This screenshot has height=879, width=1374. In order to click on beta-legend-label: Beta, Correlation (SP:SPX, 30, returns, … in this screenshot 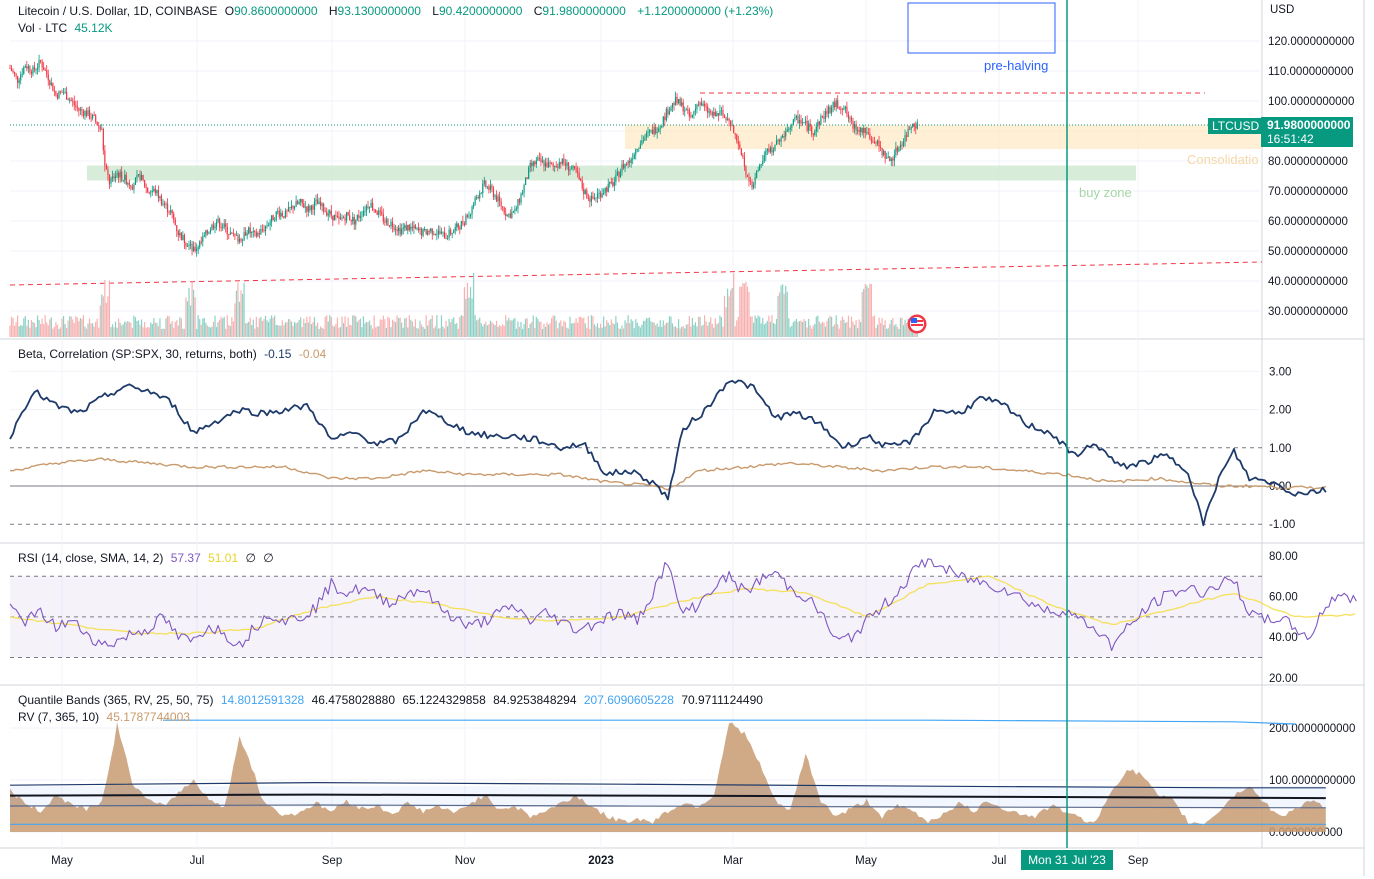, I will do `click(137, 354)`.